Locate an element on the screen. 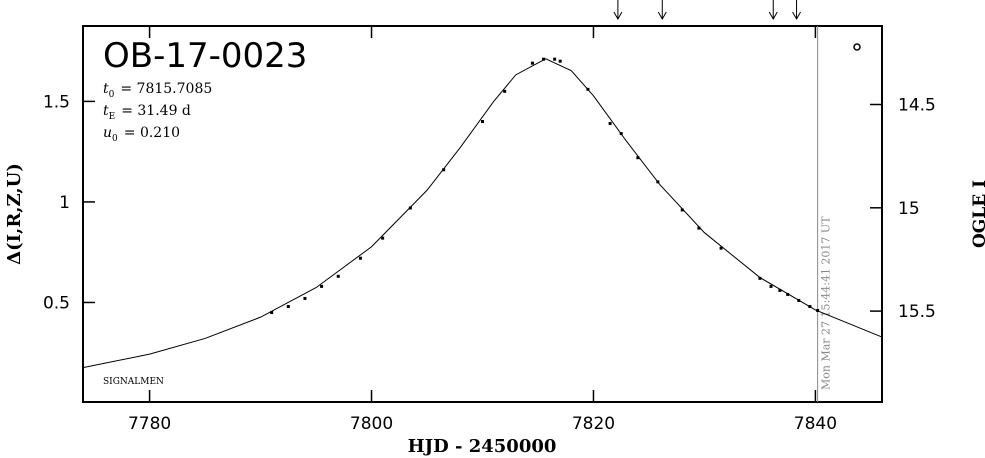 The width and height of the screenshot is (985, 458). parameter-value: = 31.49 d is located at coordinates (156, 111).